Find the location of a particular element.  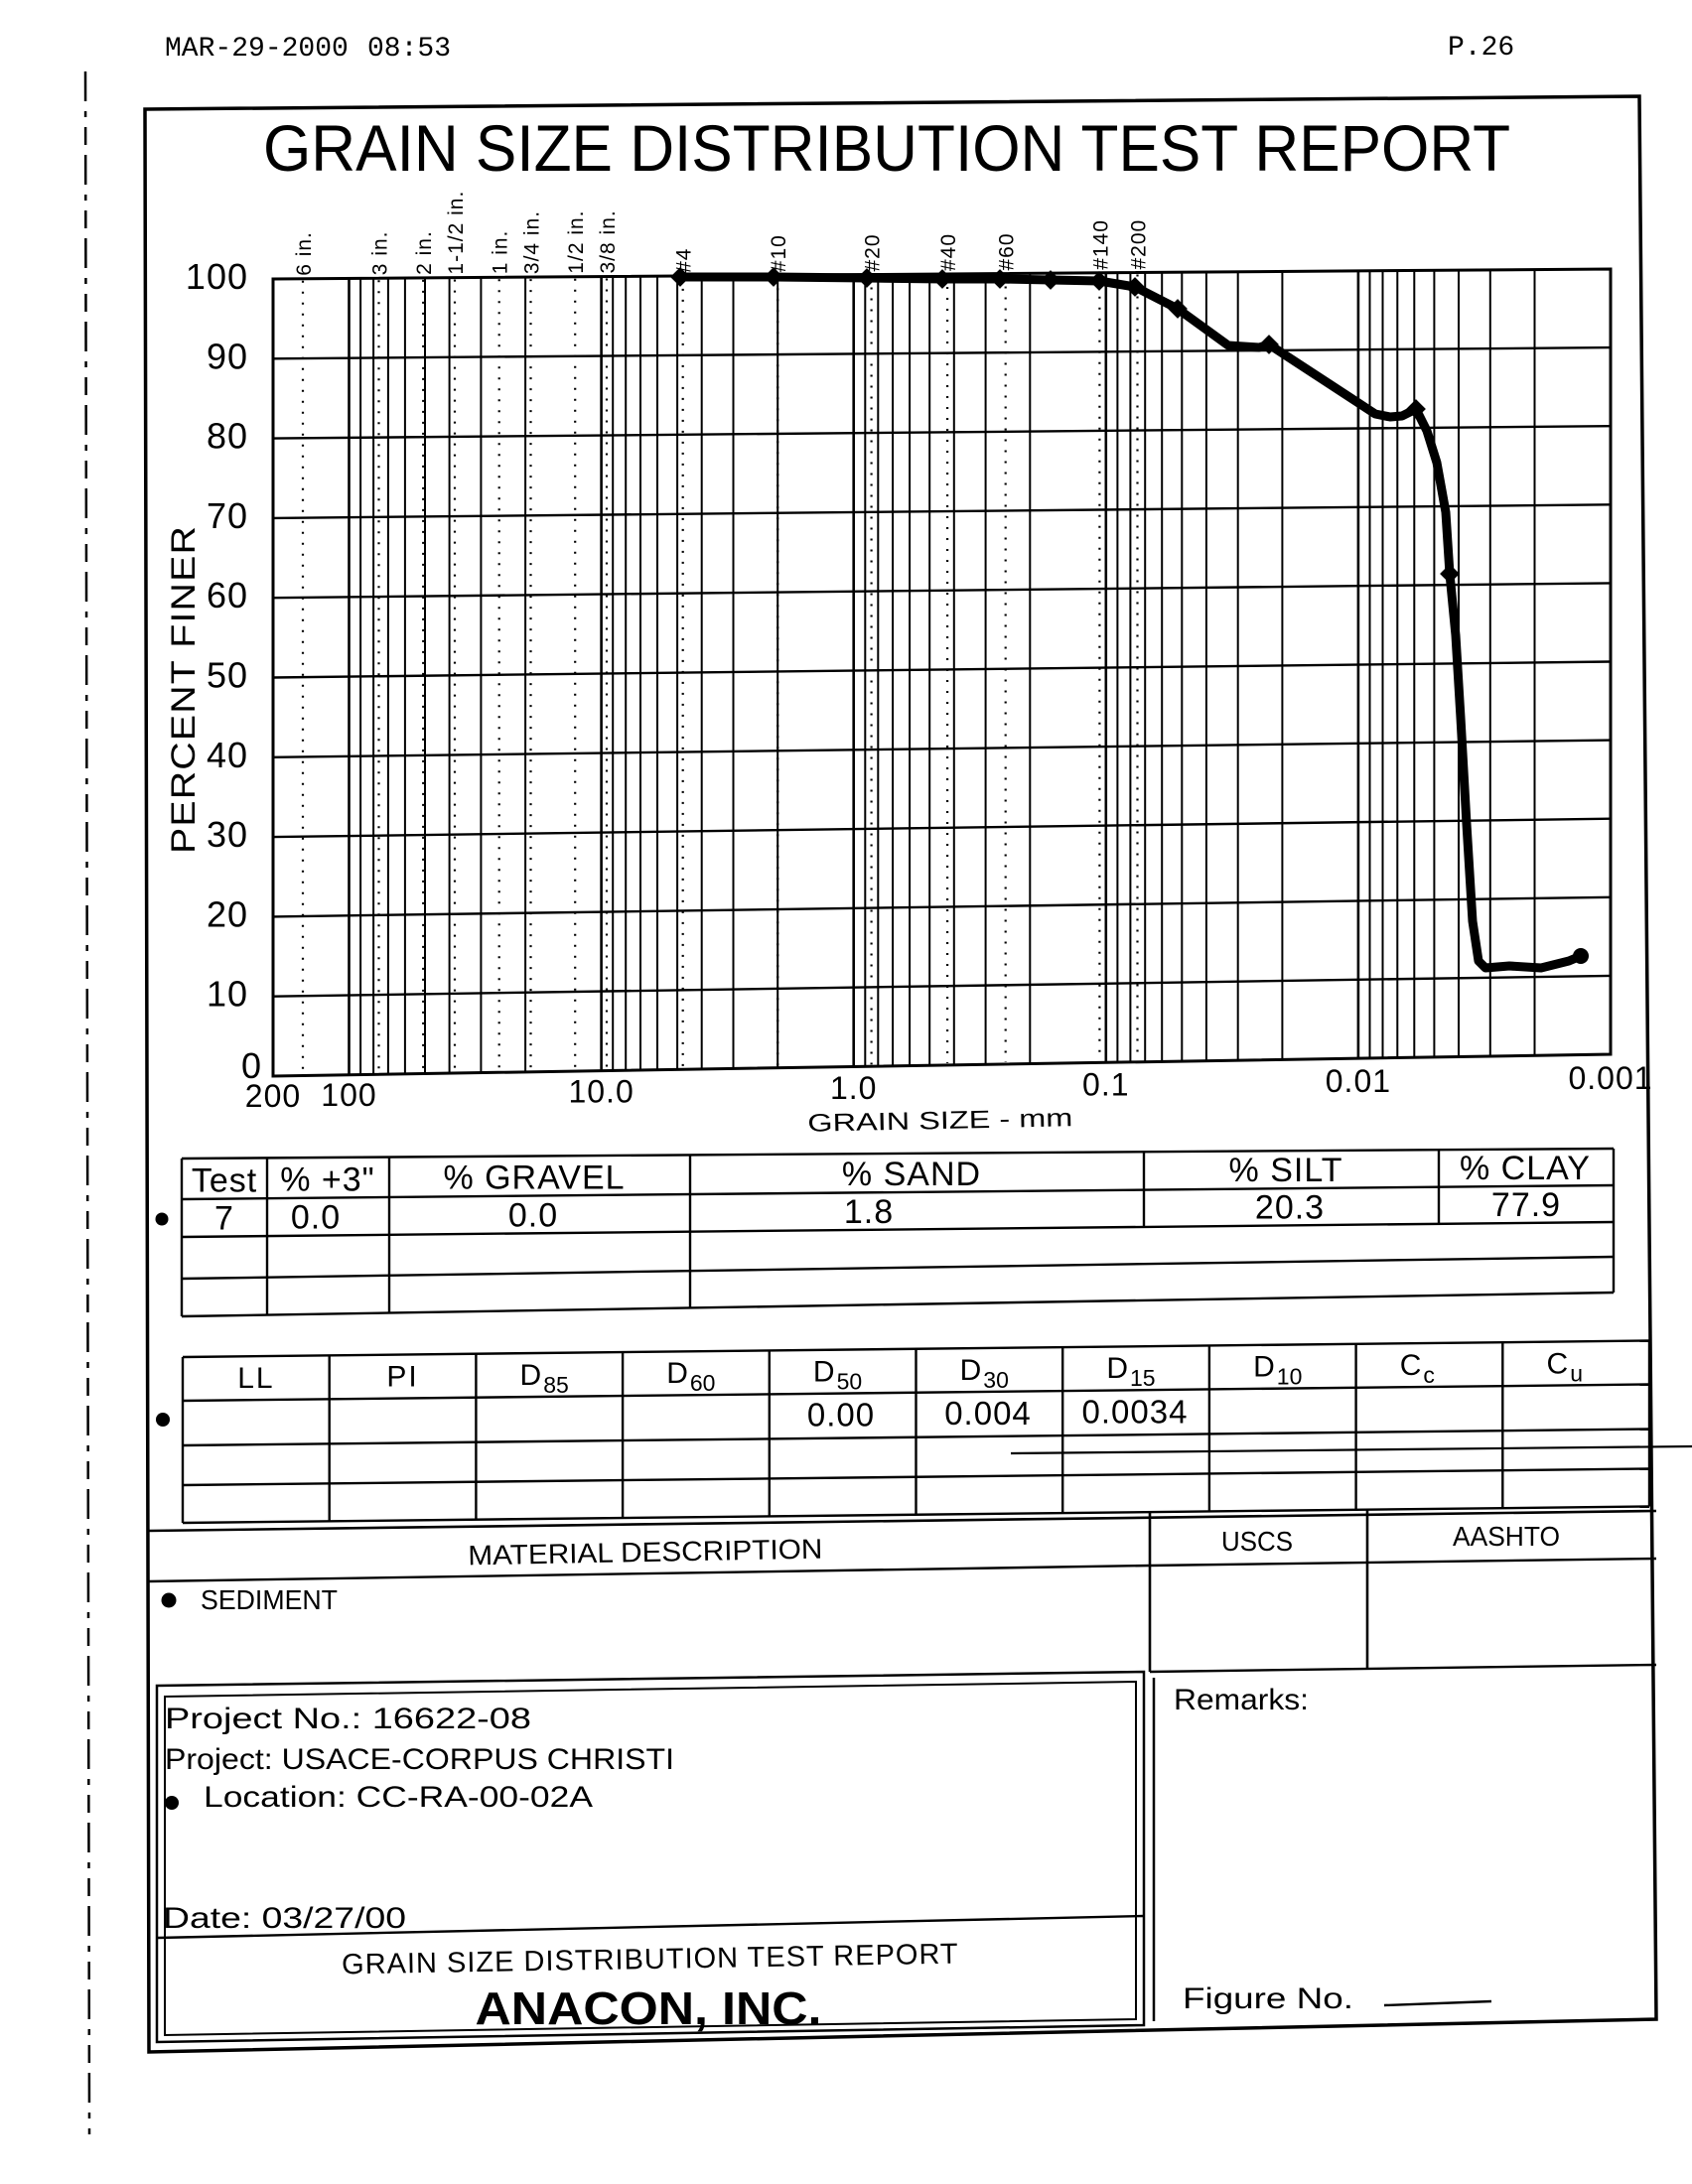

svg-text: 08:53 is located at coordinates (409, 49).